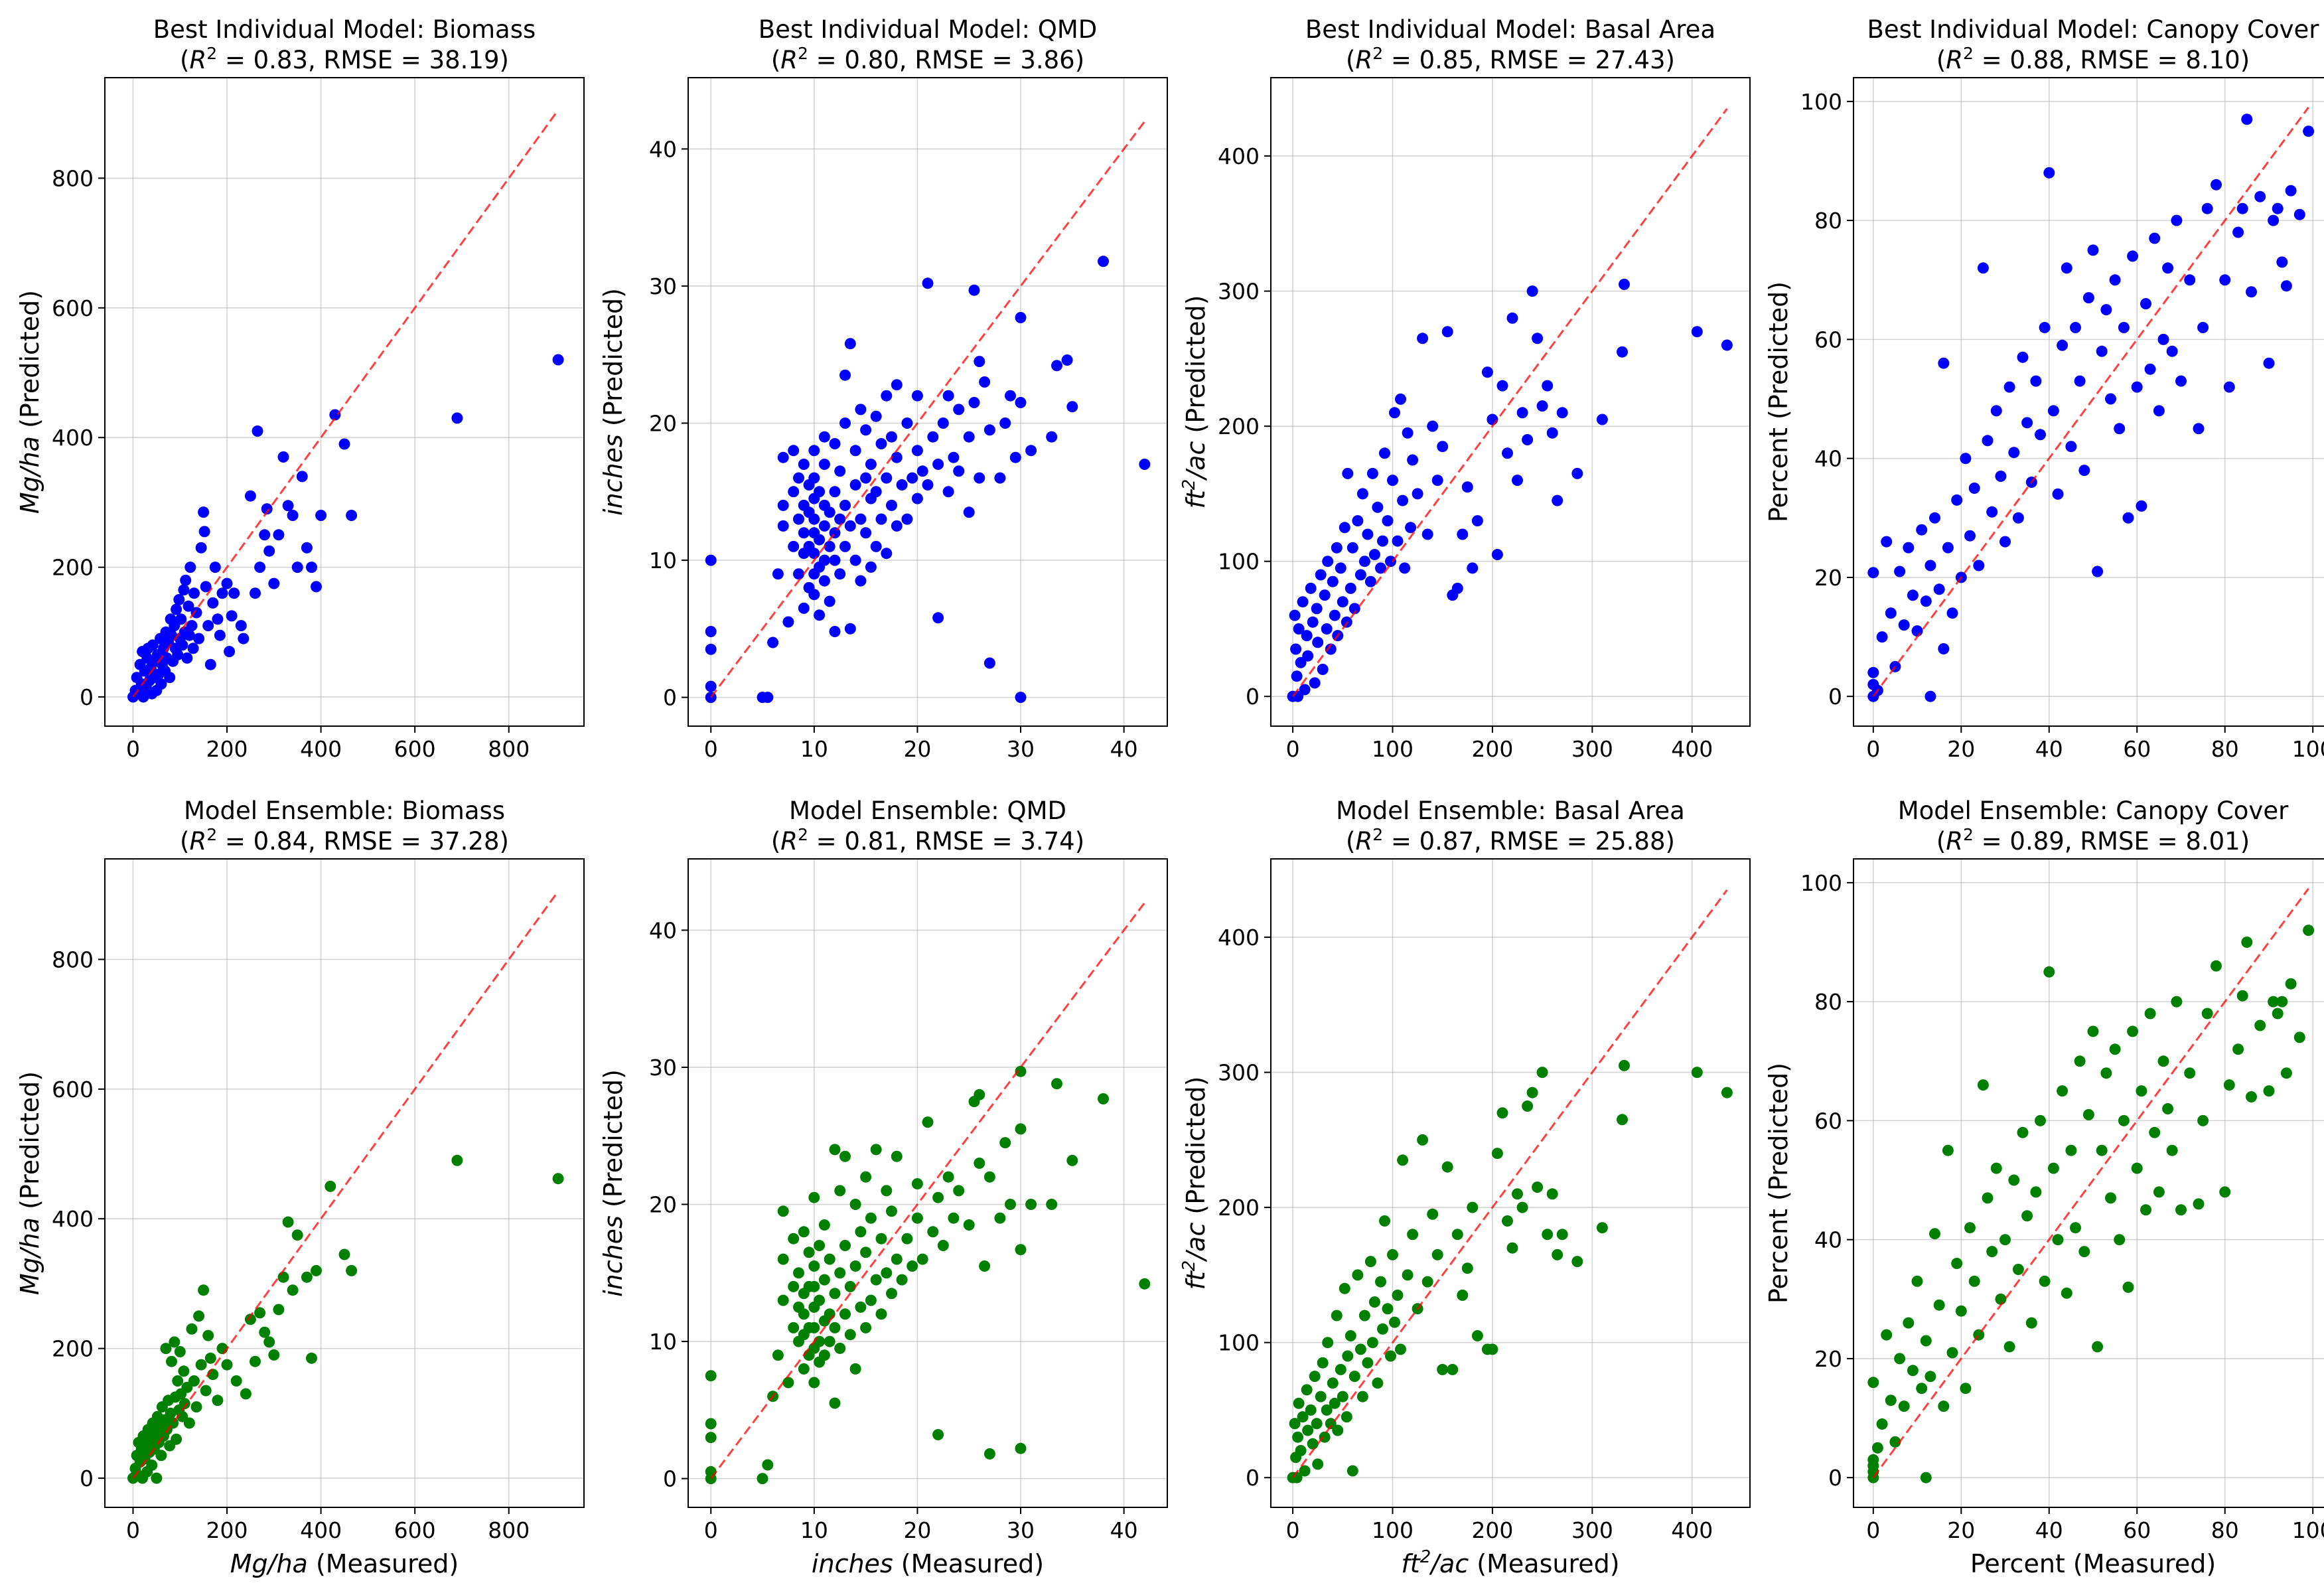 This screenshot has height=1589, width=2324. I want to click on y-axis-label: Percent (Predicted), so click(1778, 1183).